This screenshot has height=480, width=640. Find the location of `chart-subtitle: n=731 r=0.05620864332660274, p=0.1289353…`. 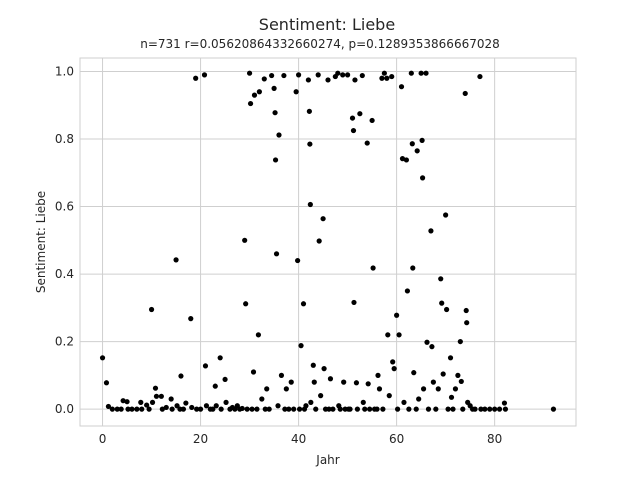

chart-subtitle: n=731 r=0.05620864332660274, p=0.1289353… is located at coordinates (320, 44).